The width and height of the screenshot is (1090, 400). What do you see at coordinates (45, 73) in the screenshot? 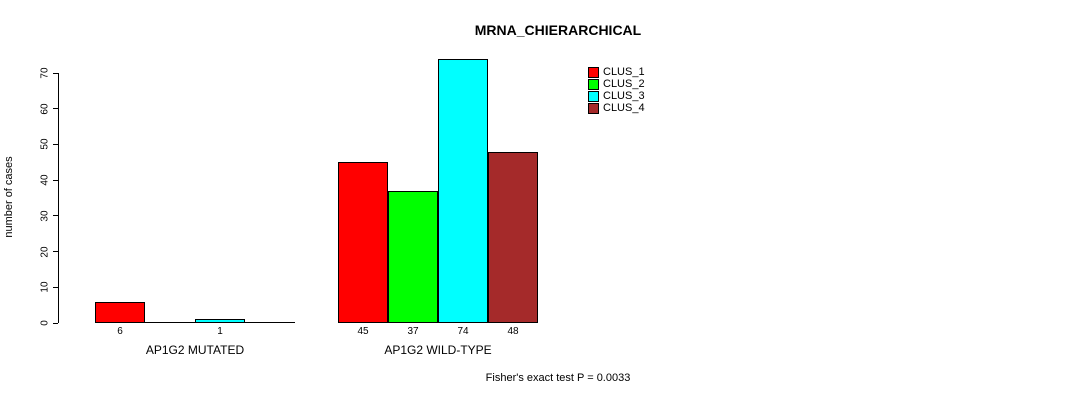
I see `y-tick-label: 70` at bounding box center [45, 73].